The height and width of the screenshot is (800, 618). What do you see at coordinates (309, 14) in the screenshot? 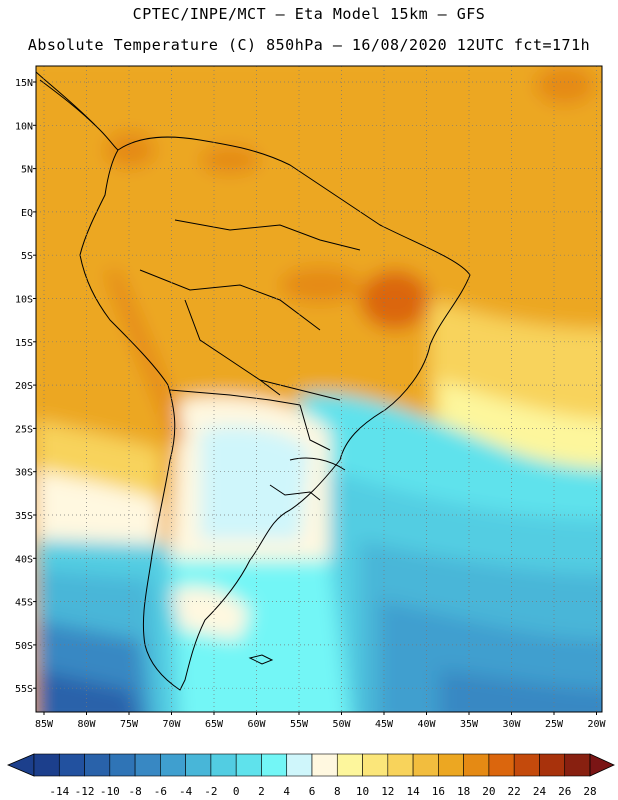
I see `chart-title: CPTEC/INPE/MCT – Eta Model 15km – GFS` at bounding box center [309, 14].